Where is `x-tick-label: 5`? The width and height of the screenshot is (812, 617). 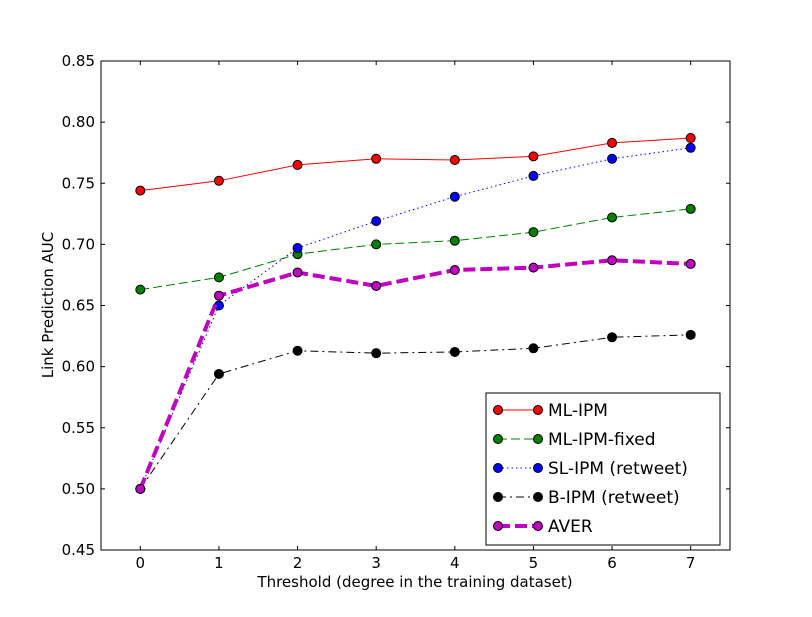
x-tick-label: 5 is located at coordinates (534, 563).